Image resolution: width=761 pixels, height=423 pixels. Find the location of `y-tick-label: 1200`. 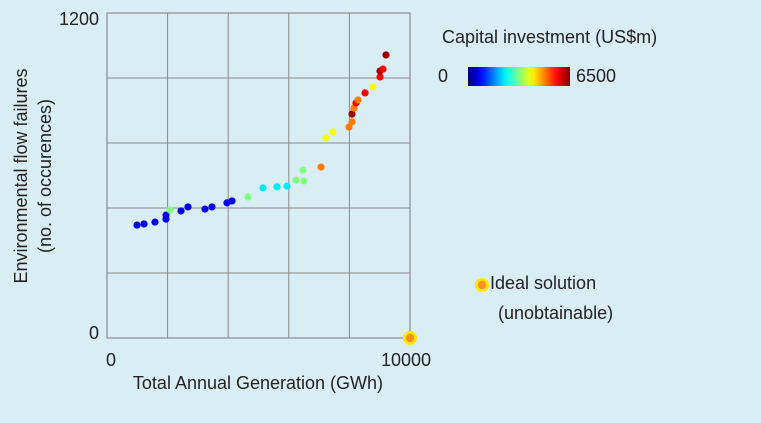

y-tick-label: 1200 is located at coordinates (79, 19).